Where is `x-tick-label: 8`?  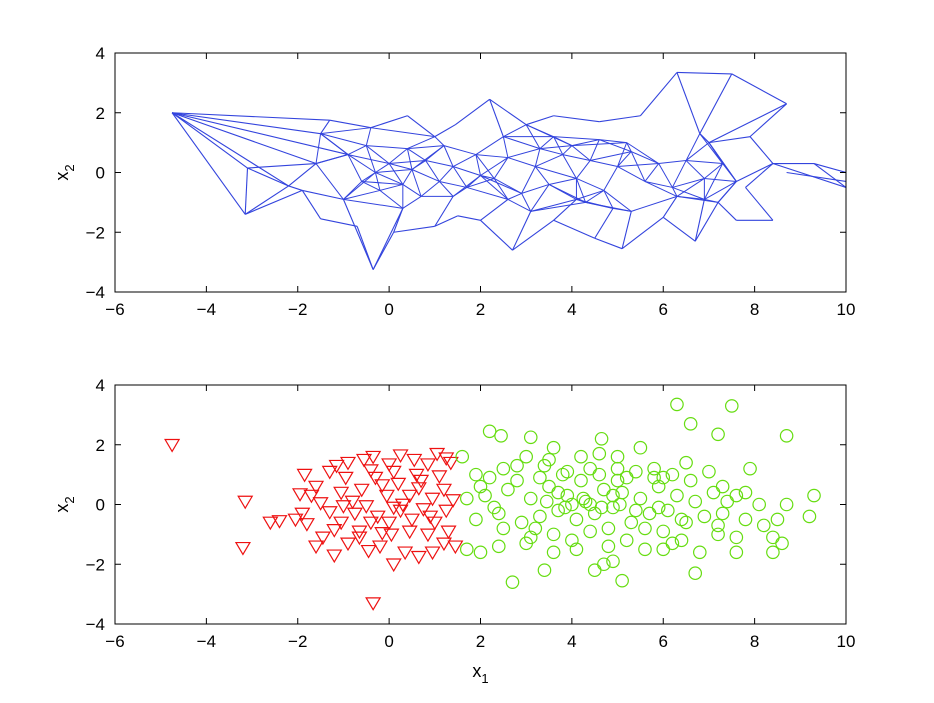
x-tick-label: 8 is located at coordinates (754, 641).